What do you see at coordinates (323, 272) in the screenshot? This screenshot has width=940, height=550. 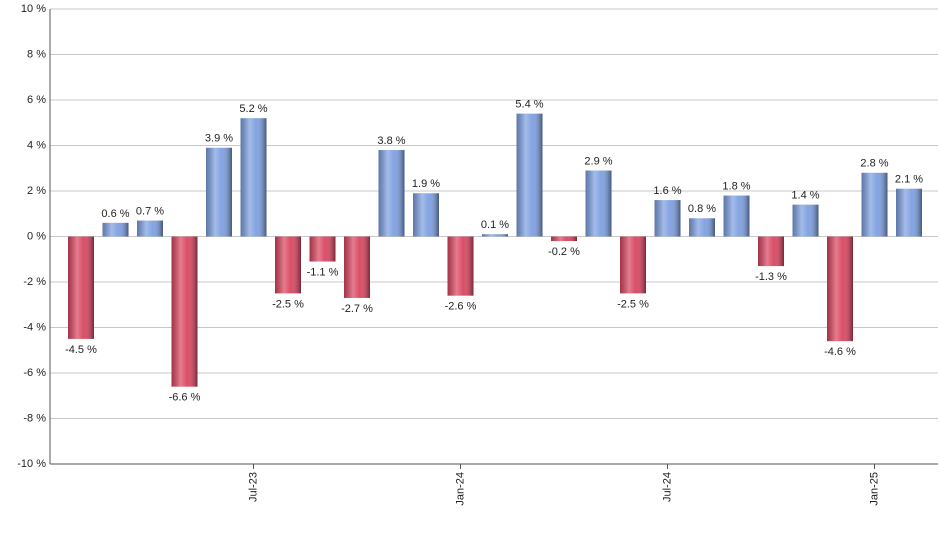 I see `value-label: -1.1 %` at bounding box center [323, 272].